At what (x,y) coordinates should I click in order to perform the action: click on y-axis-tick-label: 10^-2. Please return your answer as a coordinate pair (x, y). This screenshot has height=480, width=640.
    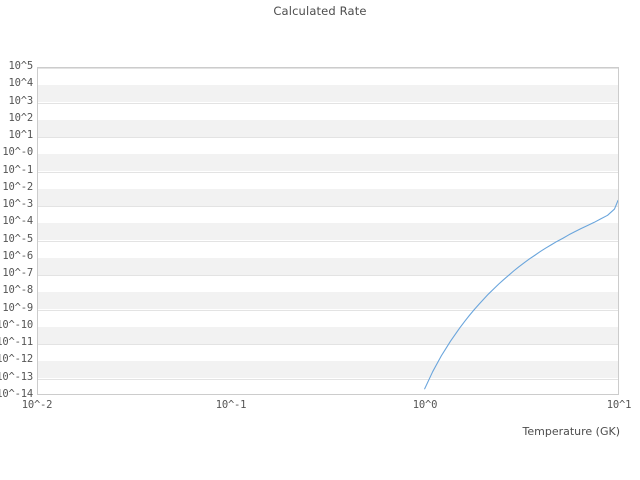
    Looking at the image, I should click on (17, 186).